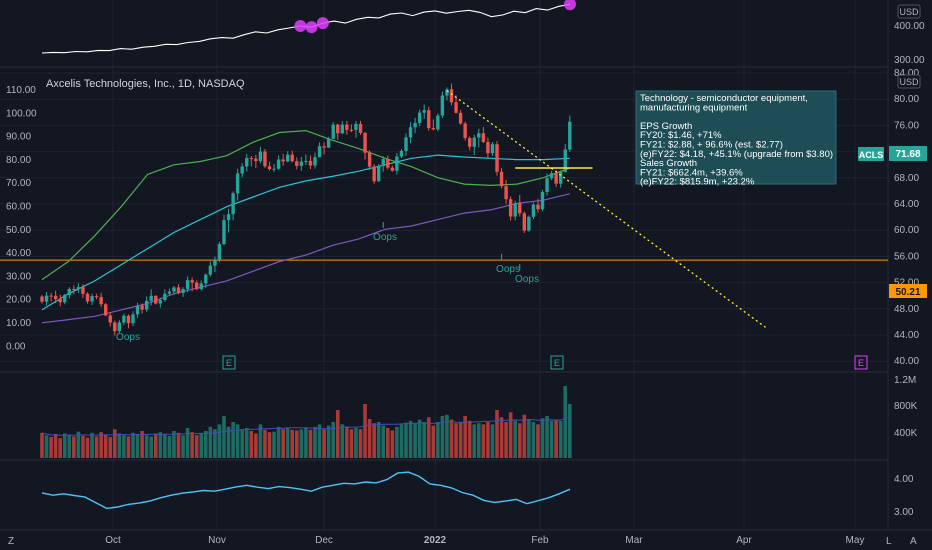 The image size is (932, 550). I want to click on currency-label-rs: USD, so click(909, 12).